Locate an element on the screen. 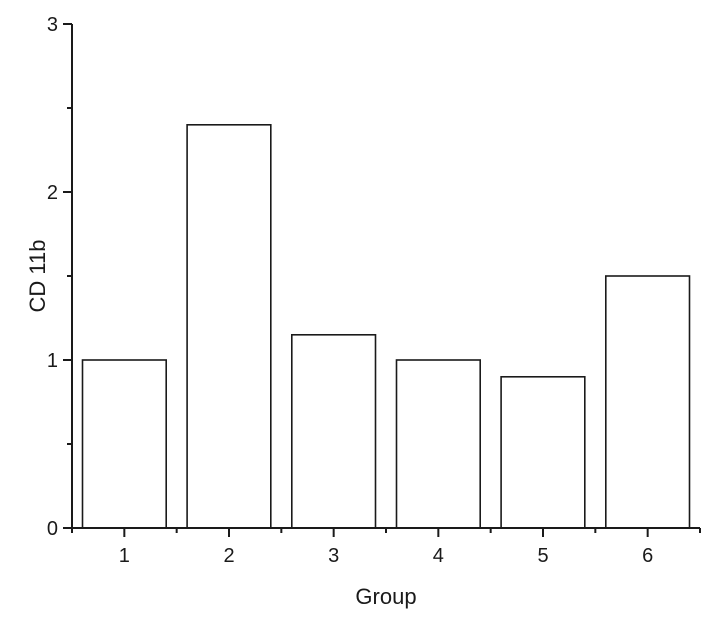 This screenshot has height=623, width=718. x-tick-label: 3 is located at coordinates (333, 556).